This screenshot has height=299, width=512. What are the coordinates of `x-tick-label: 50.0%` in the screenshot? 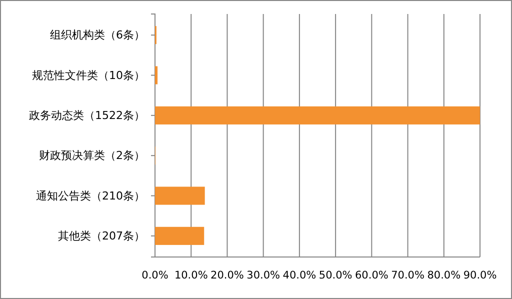 It's located at (335, 275).